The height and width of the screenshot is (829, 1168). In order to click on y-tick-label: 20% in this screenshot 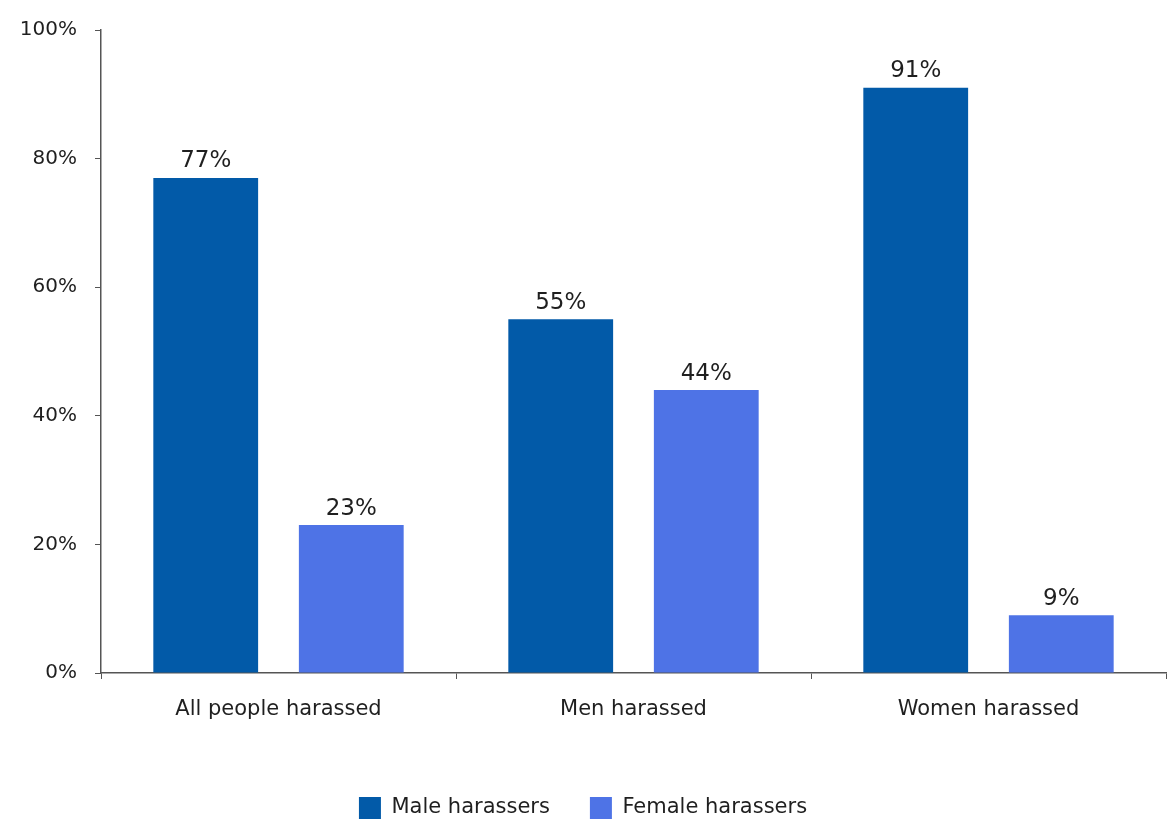, I will do `click(54, 542)`.